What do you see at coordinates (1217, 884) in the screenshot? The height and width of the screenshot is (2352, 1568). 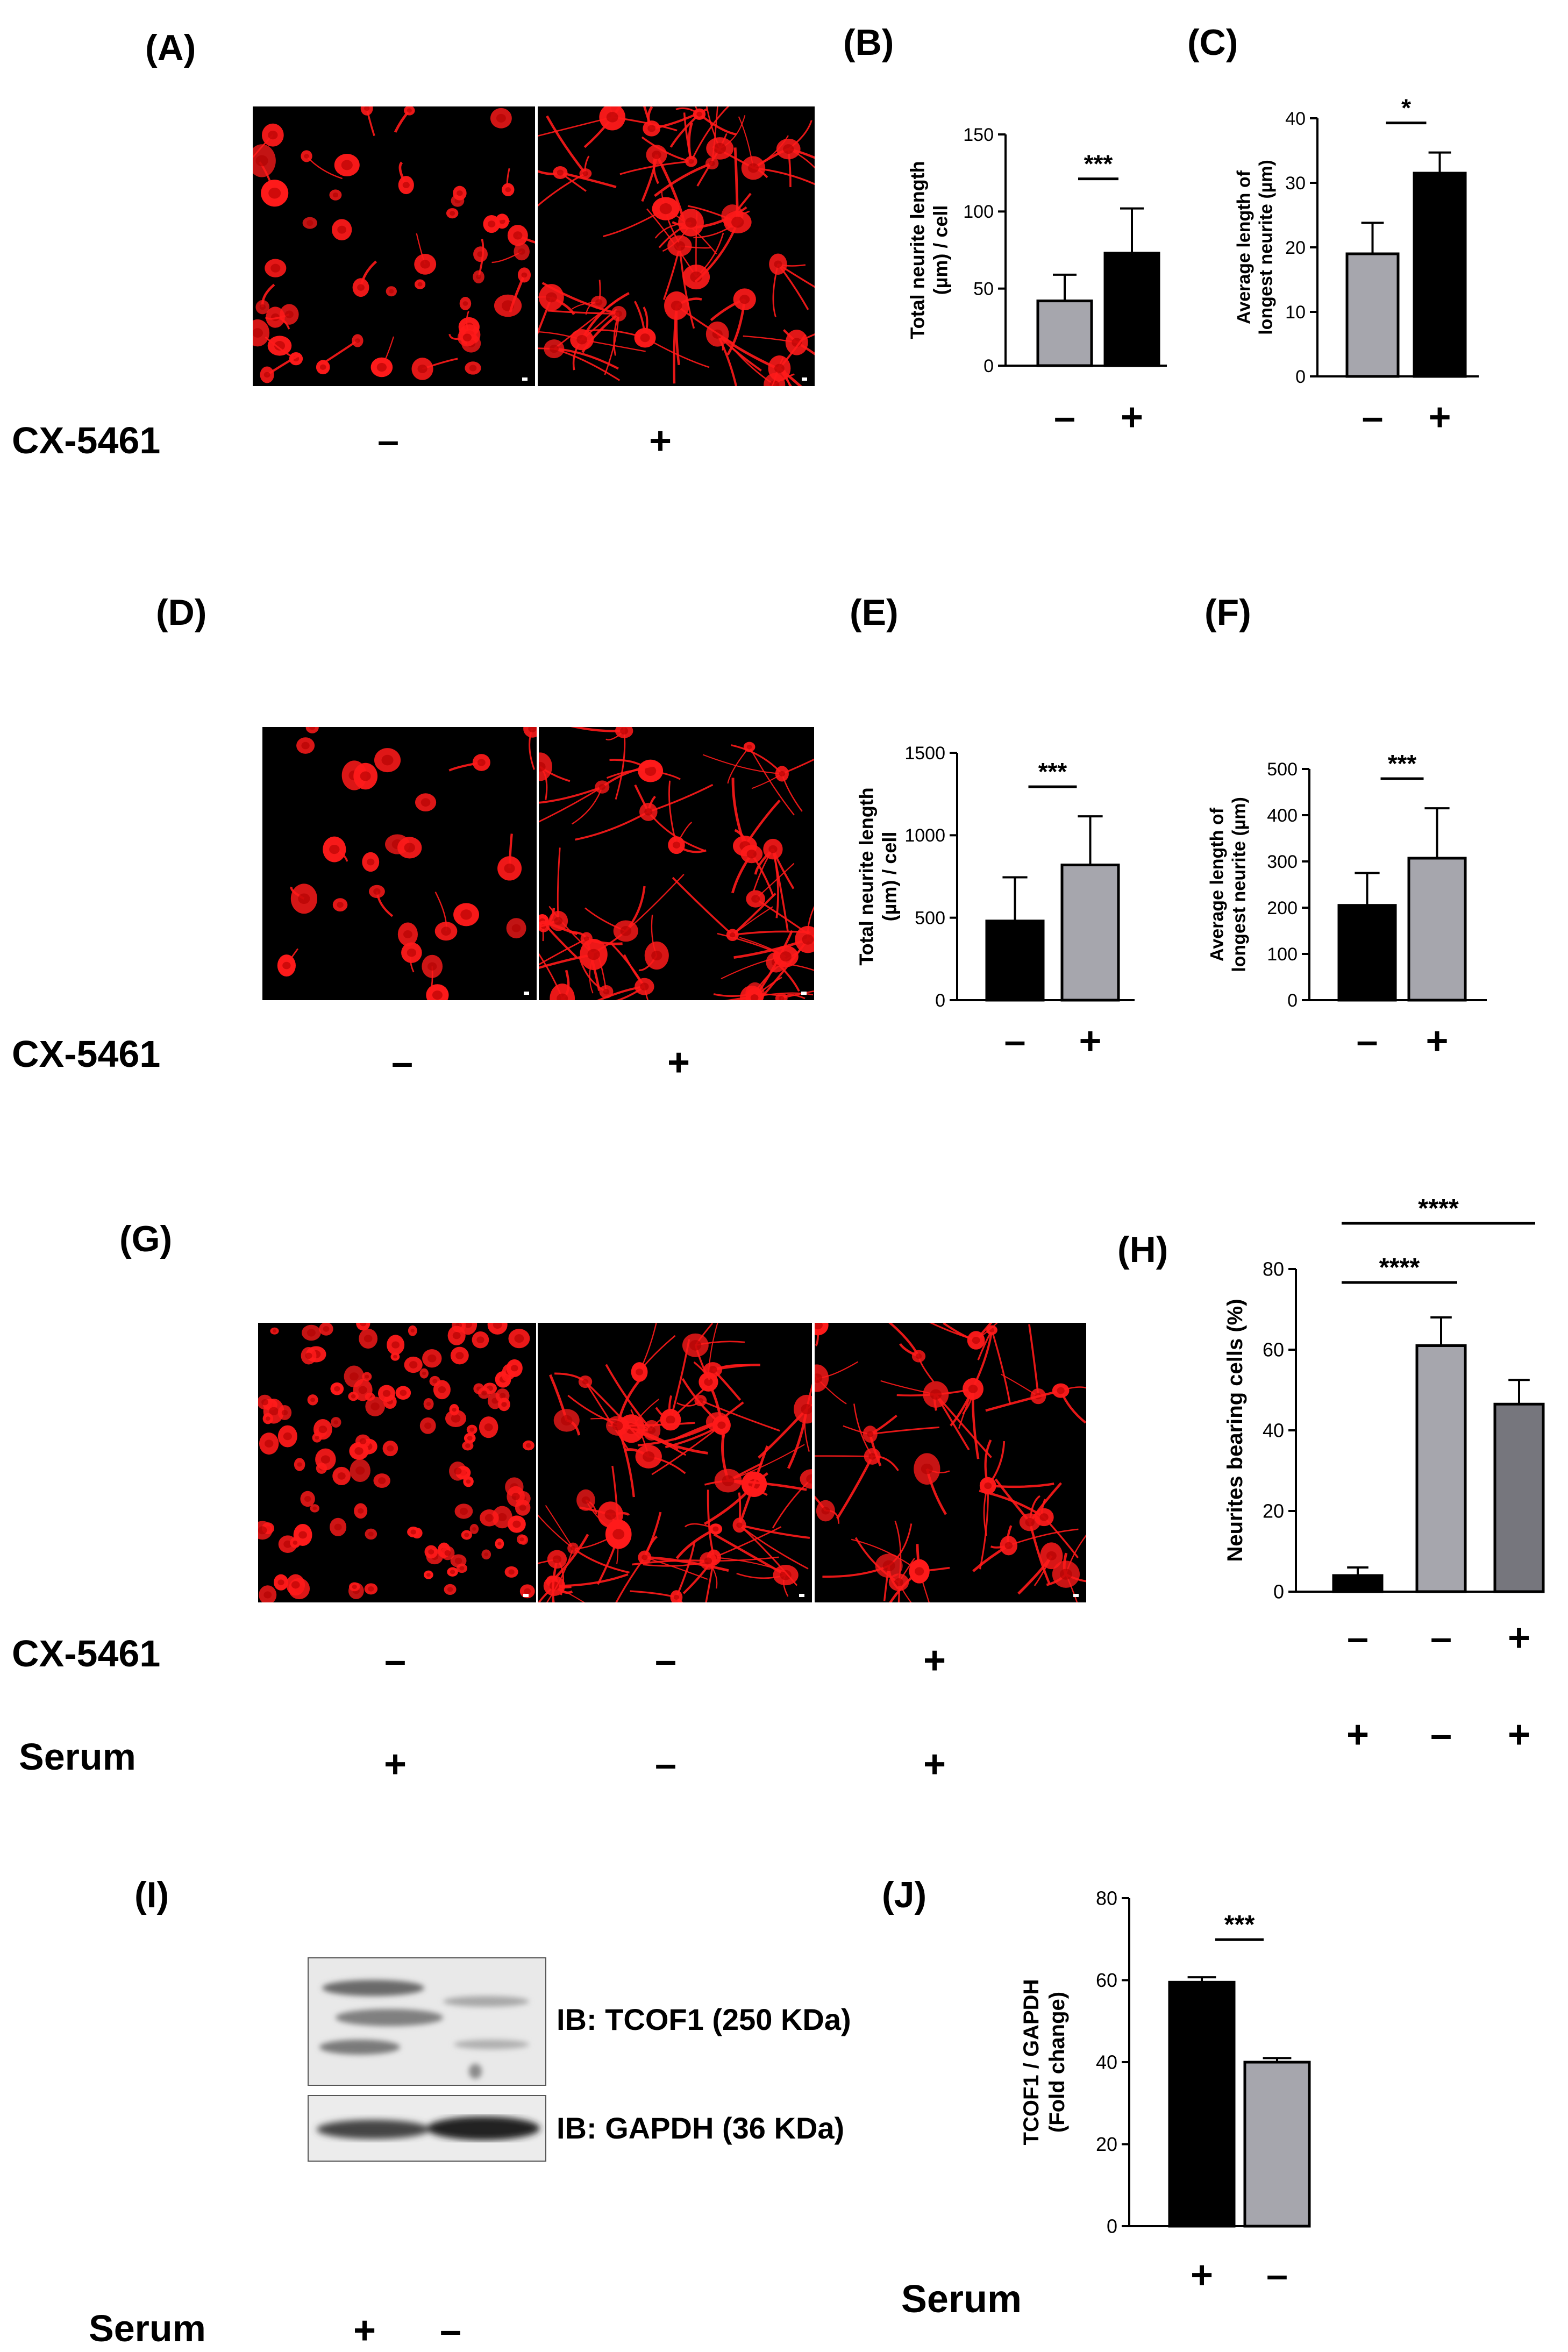 I see `y-axis-label-line: Average length of` at bounding box center [1217, 884].